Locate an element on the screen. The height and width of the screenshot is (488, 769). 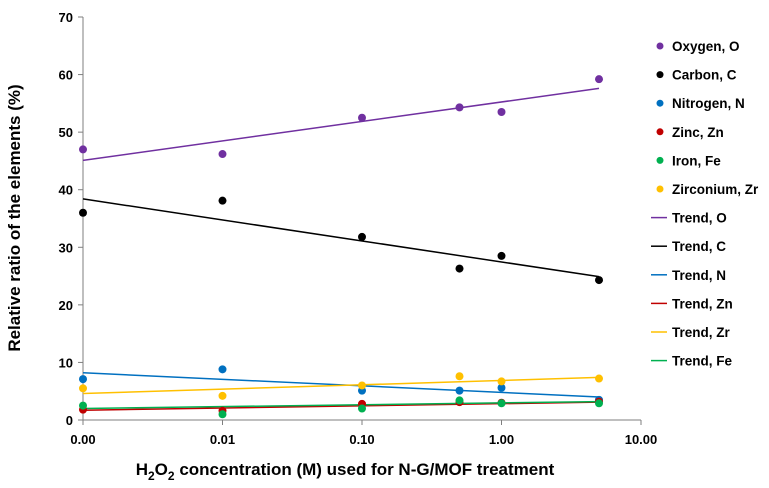
legend-label: Trend, Fe is located at coordinates (702, 361).